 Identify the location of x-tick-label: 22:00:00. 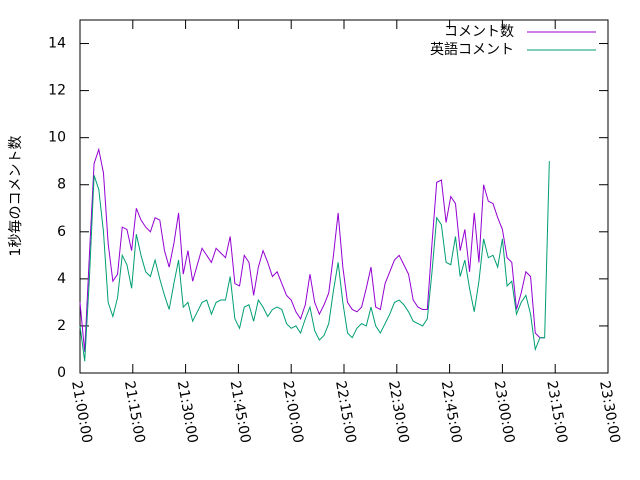
(292, 412).